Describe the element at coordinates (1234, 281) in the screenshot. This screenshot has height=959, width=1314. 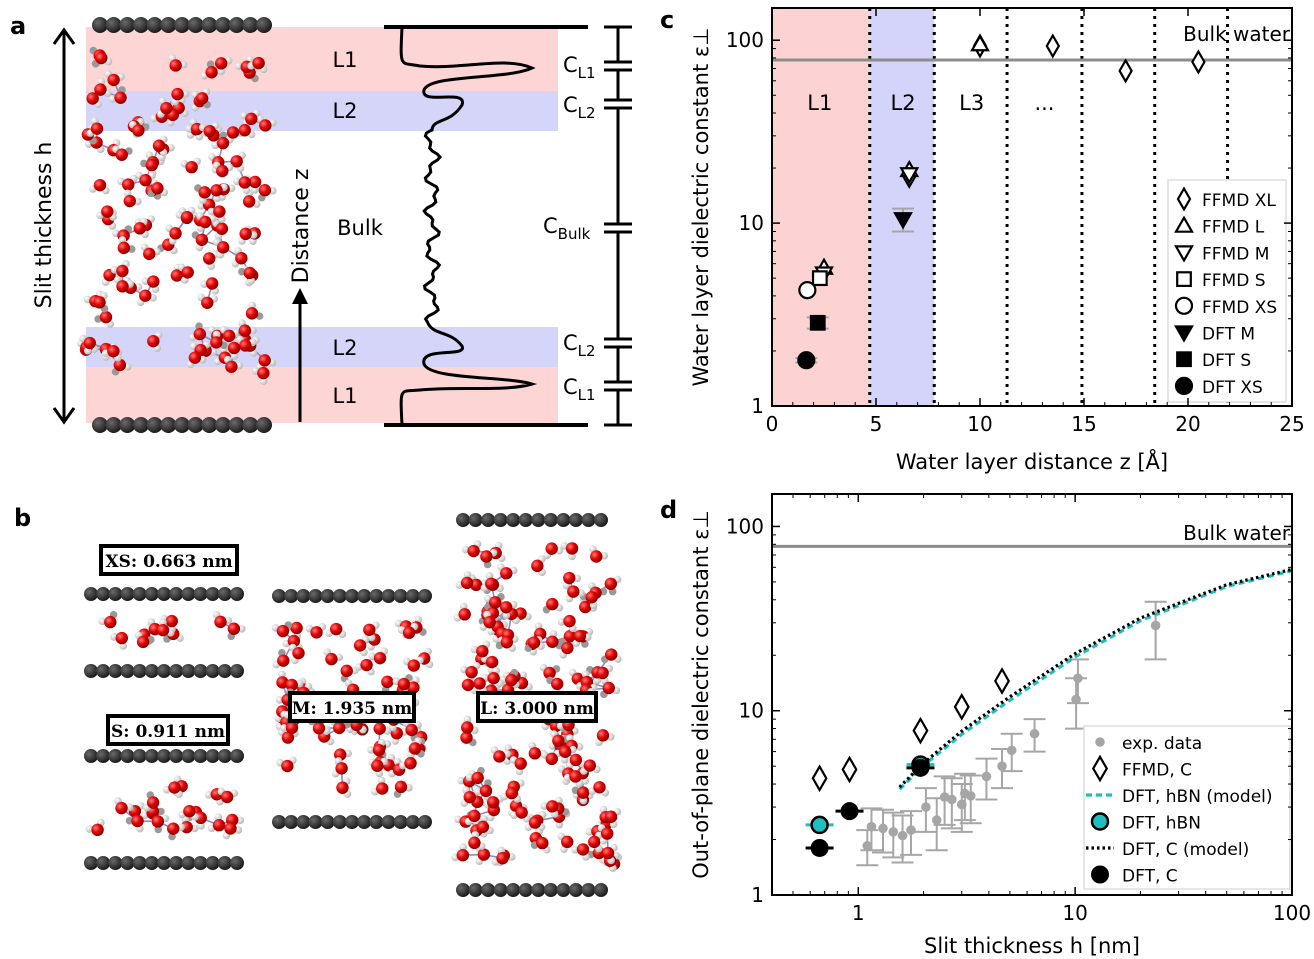
I see `legend-label: FFMD S` at that location.